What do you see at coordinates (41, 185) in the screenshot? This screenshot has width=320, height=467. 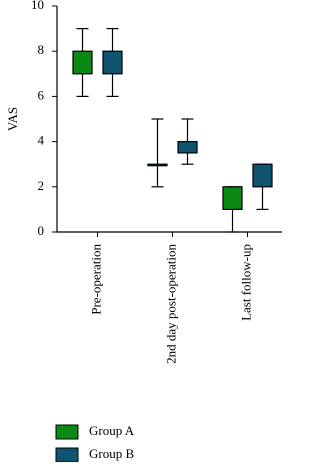 I see `y-tick-label: 2` at bounding box center [41, 185].